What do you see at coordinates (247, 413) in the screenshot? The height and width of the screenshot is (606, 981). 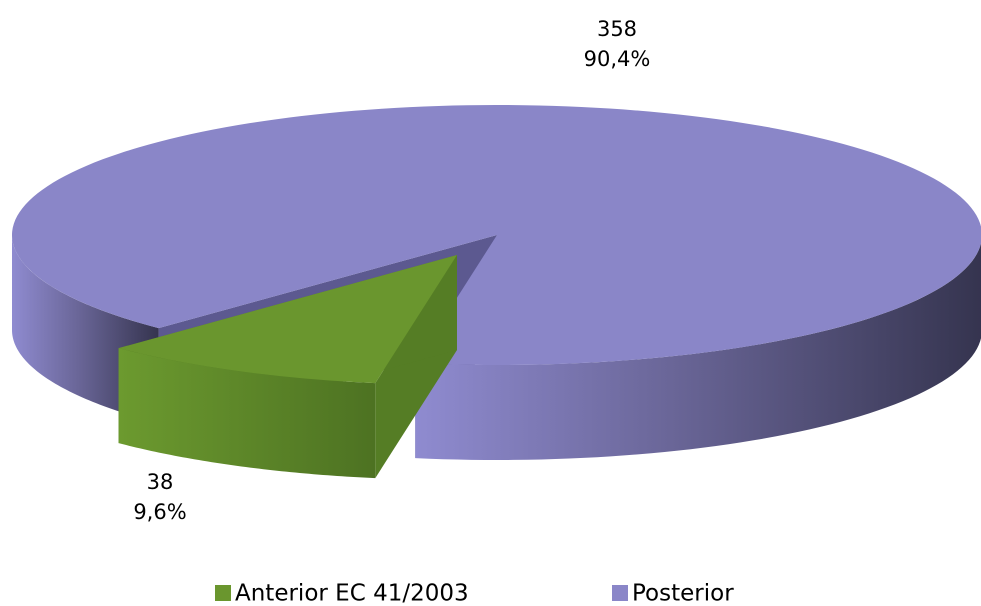 I see `slice-side` at bounding box center [247, 413].